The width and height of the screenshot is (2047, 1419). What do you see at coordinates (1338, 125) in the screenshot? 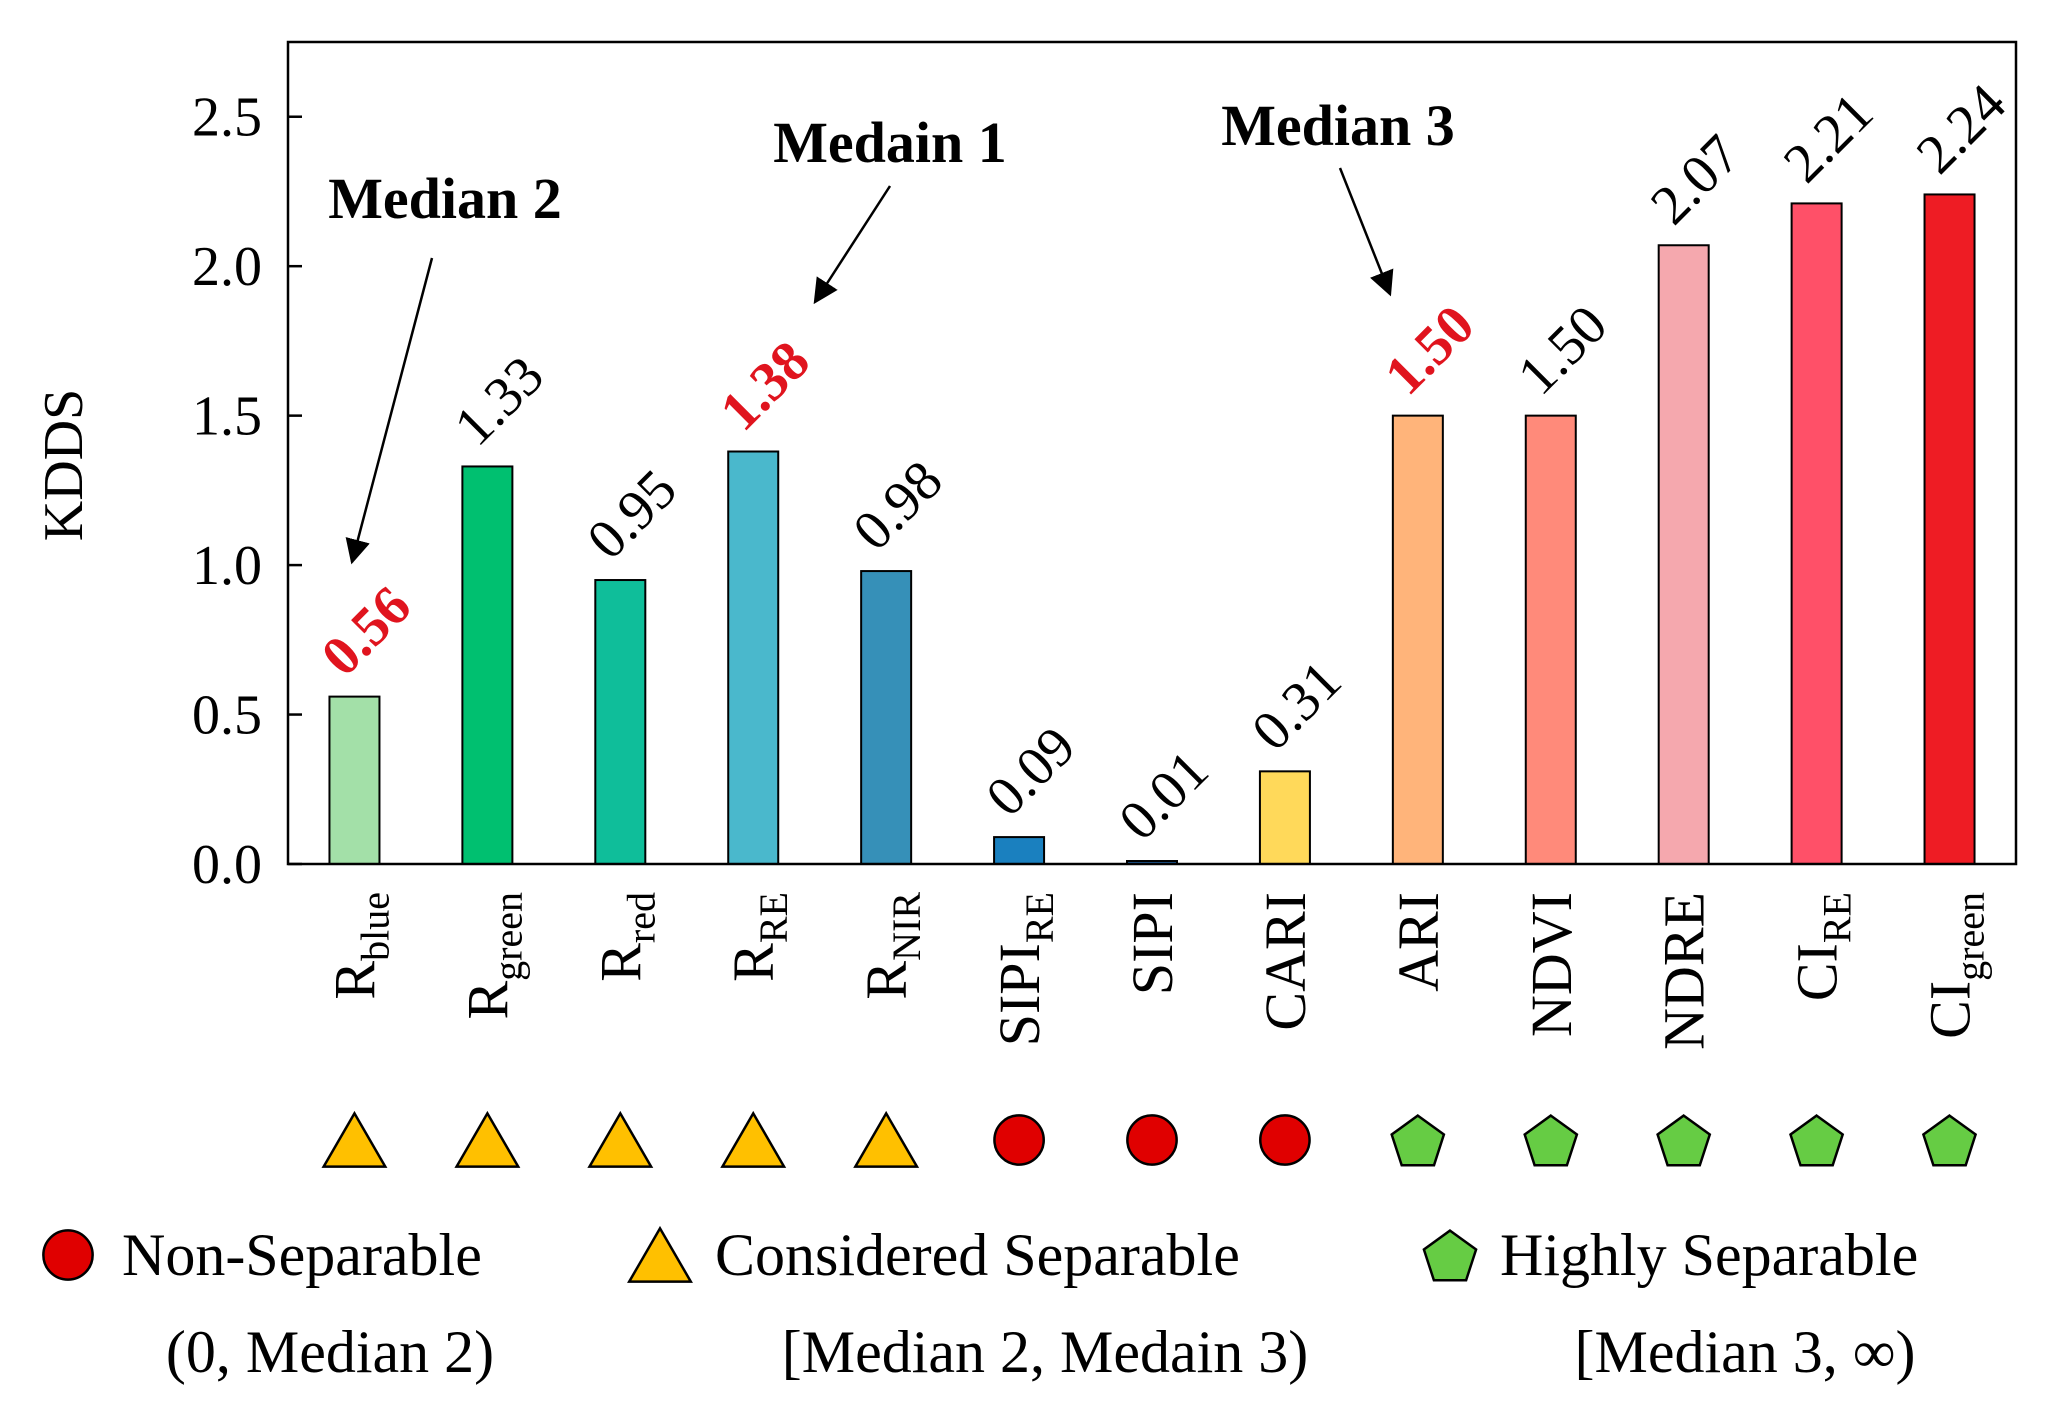
I see `annotation-label: Median 3` at bounding box center [1338, 125].